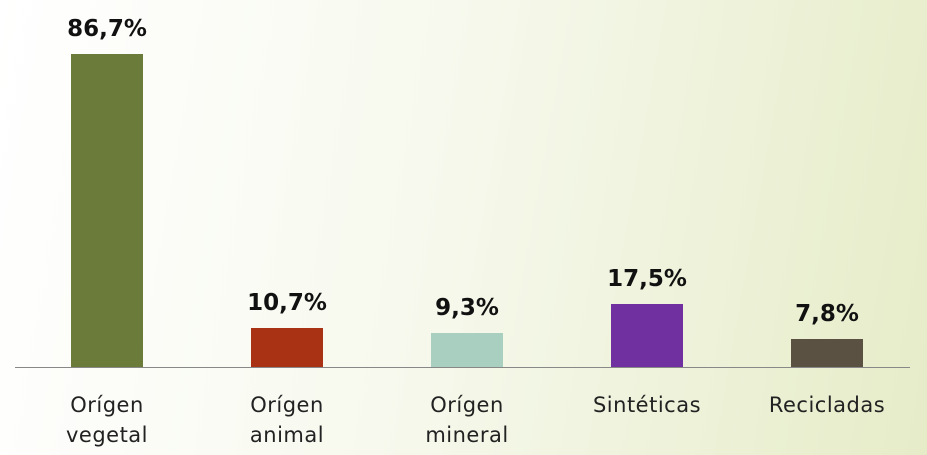  Describe the element at coordinates (107, 29) in the screenshot. I see `data-label: 86,7%` at that location.